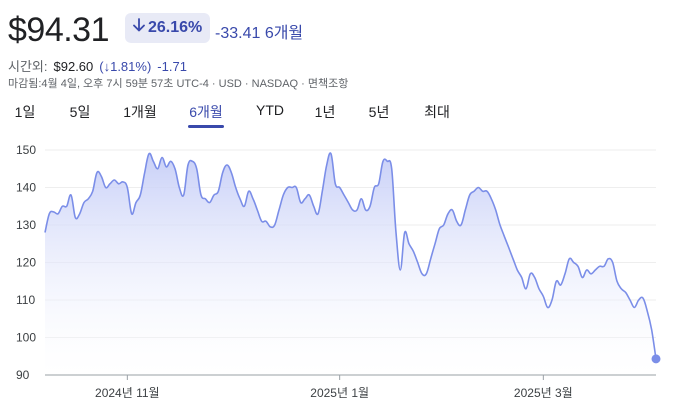  Describe the element at coordinates (28, 66) in the screenshot. I see `after-hours-label: 시간외:` at that location.